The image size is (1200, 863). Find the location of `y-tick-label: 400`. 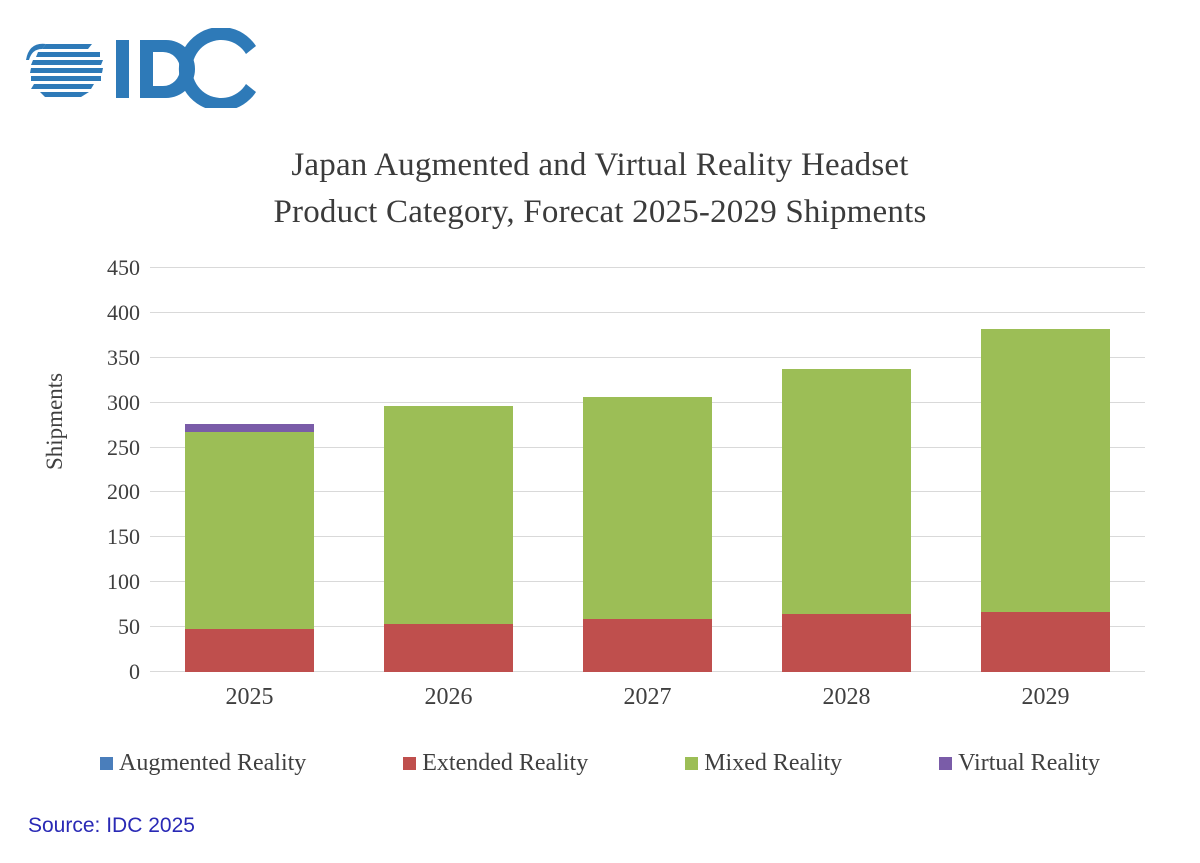

y-tick-label: 400 is located at coordinates (123, 312).